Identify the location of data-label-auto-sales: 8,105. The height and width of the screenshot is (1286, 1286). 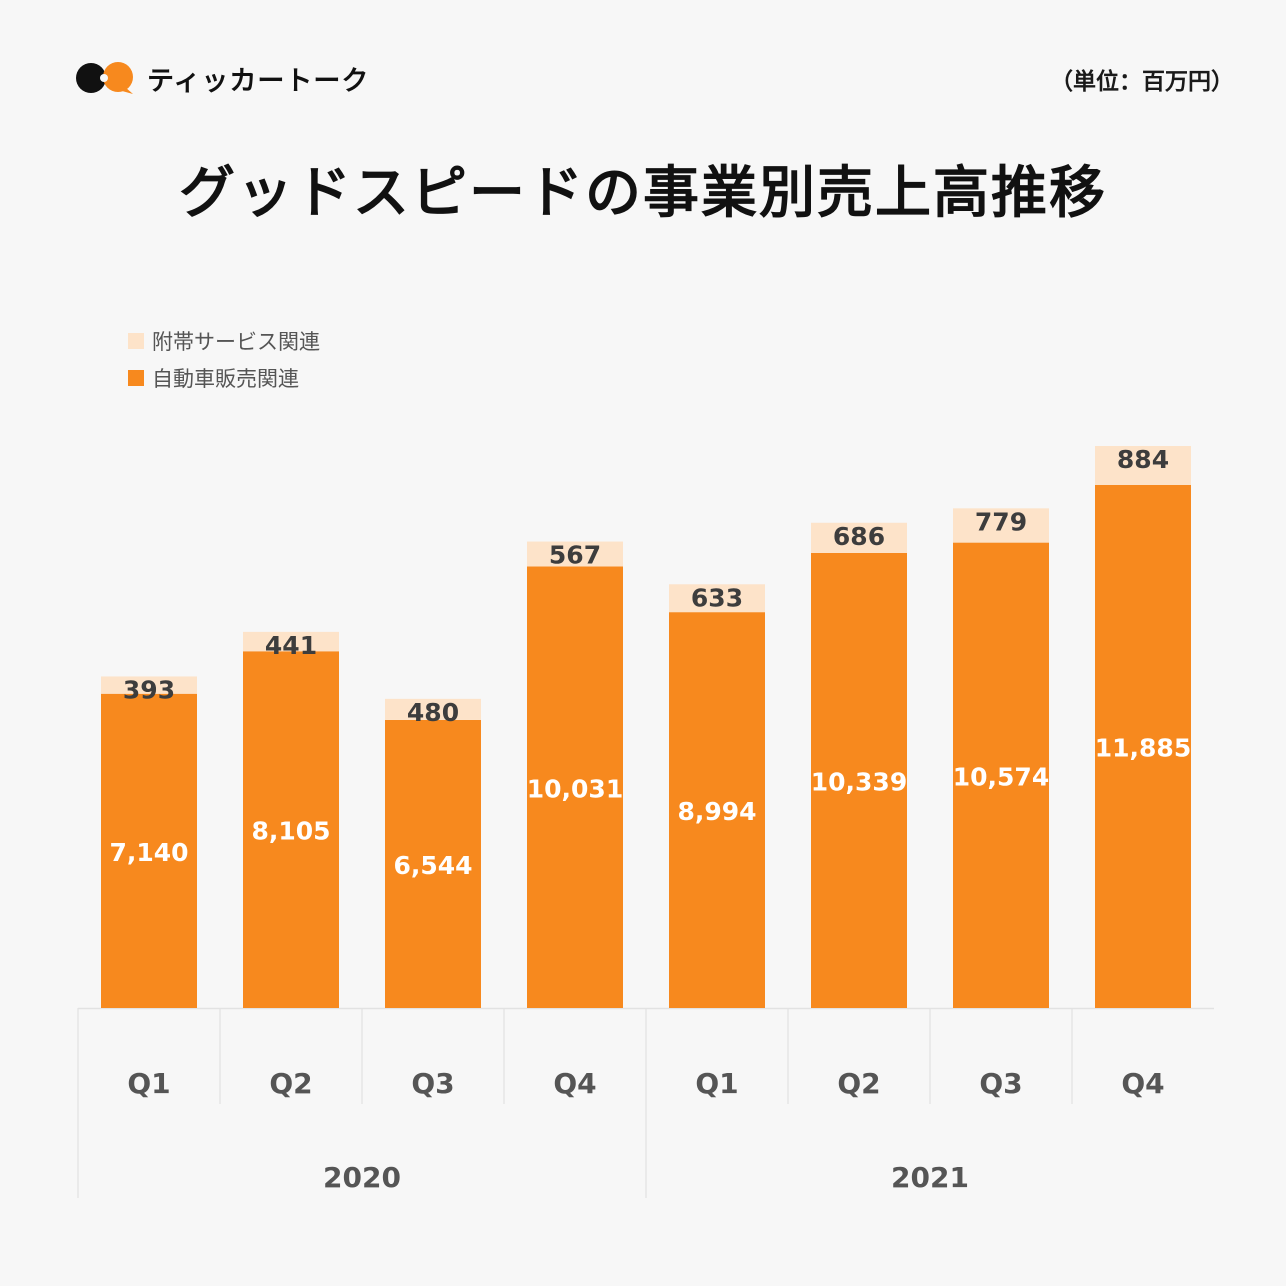
(290, 831).